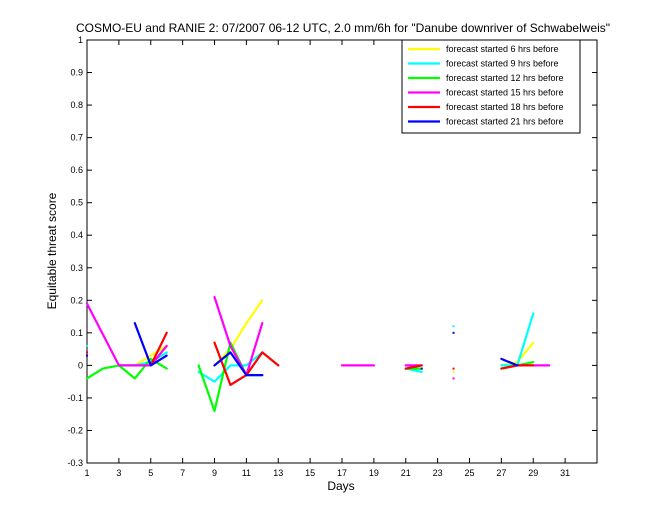  What do you see at coordinates (76, 300) in the screenshot?
I see `y-tick-label: 0.2` at bounding box center [76, 300].